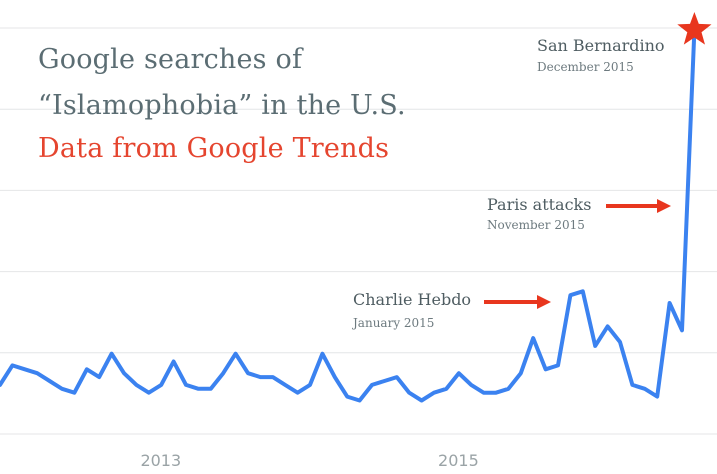 Image resolution: width=717 pixels, height=474 pixels. I want to click on annotation-paris-attacks-label: Paris attacks, so click(539, 204).